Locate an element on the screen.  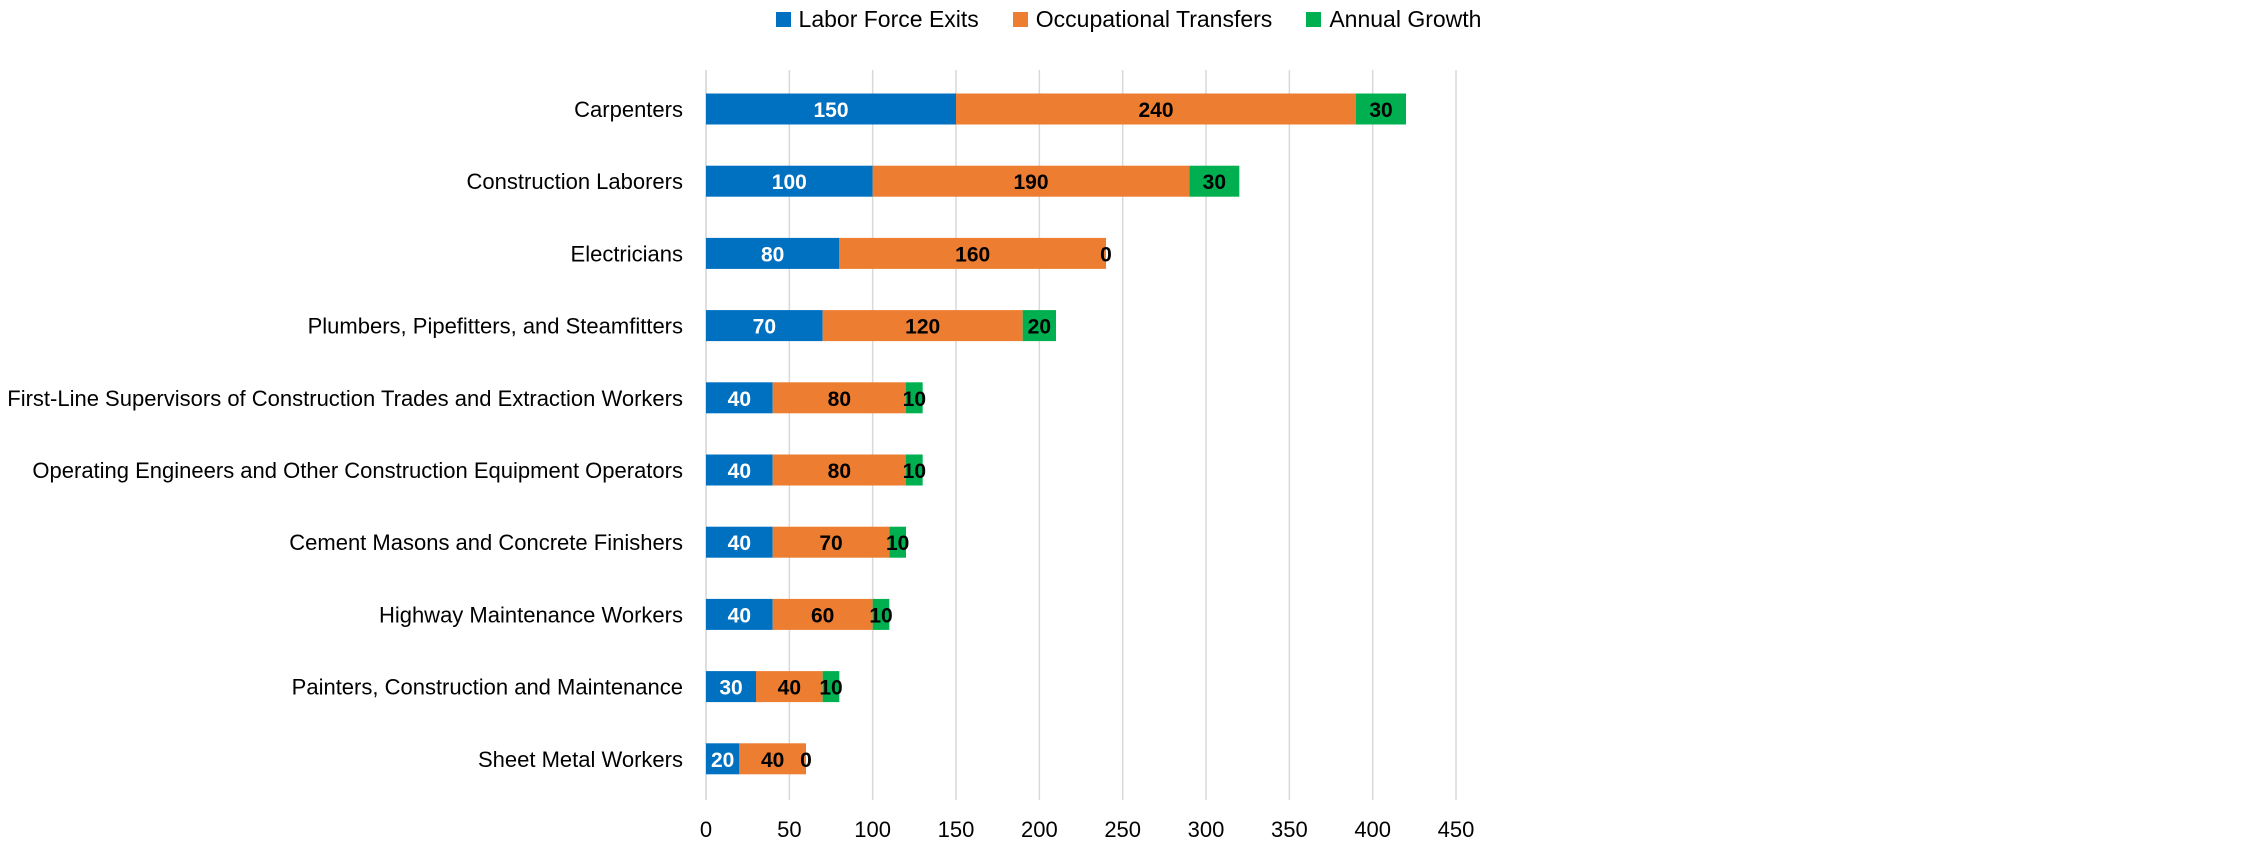
bar-annual-growth-operating-engineers-and-other-construction-equipment-operators is located at coordinates (914, 470).